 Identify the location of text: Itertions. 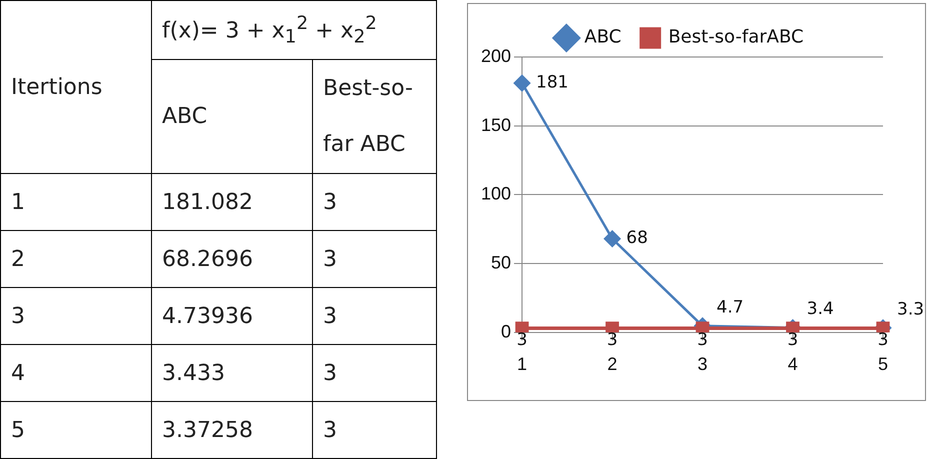
(76, 87).